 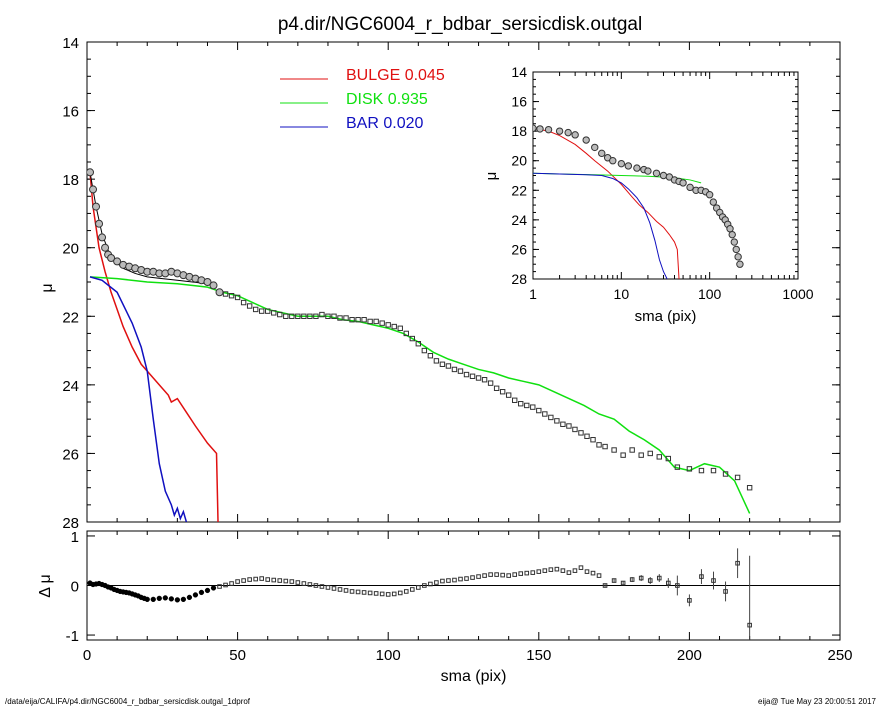 I want to click on inset-x-tick-label: 10, so click(x=622, y=294).